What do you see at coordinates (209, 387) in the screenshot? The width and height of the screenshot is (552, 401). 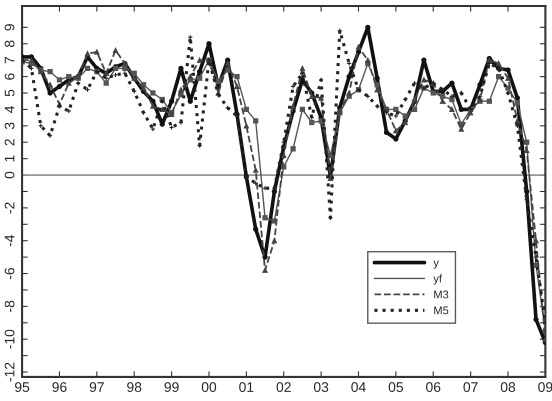 I see `x-tick-label: 00` at bounding box center [209, 387].